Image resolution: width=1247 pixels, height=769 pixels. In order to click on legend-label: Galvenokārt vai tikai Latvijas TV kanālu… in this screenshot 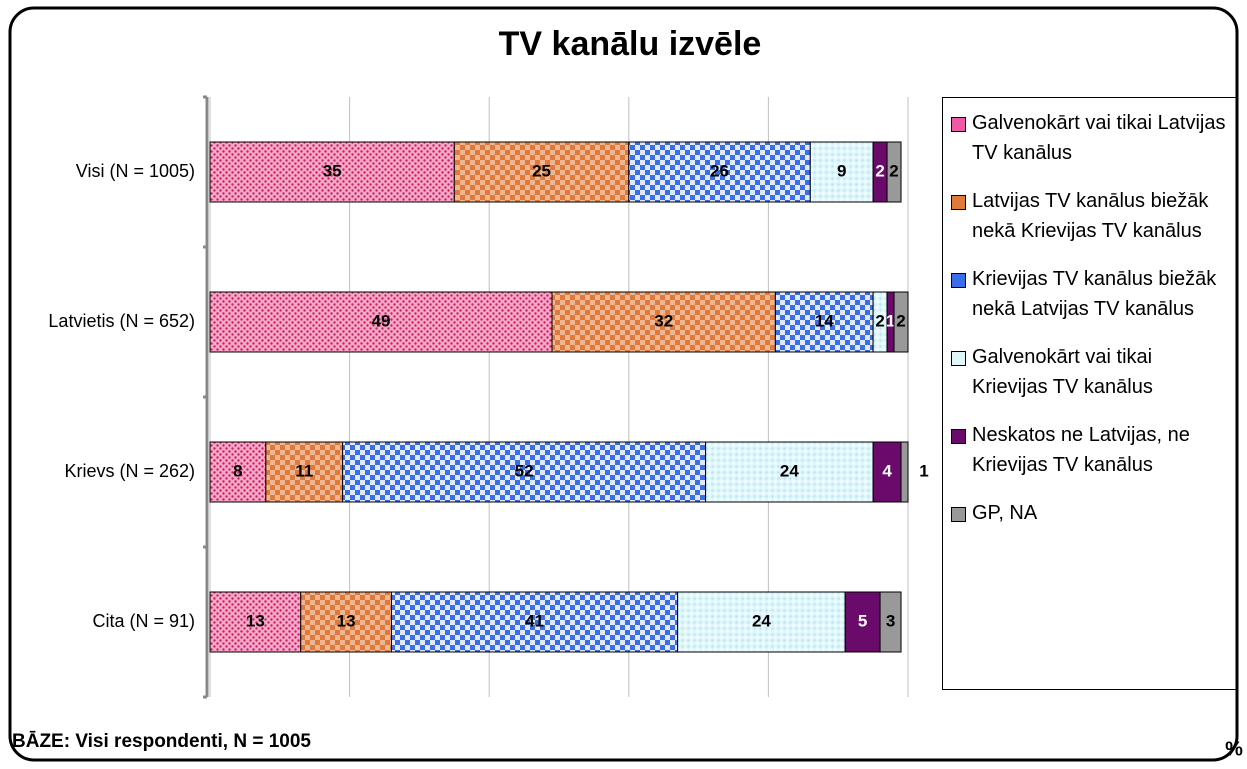, I will do `click(1099, 138)`.